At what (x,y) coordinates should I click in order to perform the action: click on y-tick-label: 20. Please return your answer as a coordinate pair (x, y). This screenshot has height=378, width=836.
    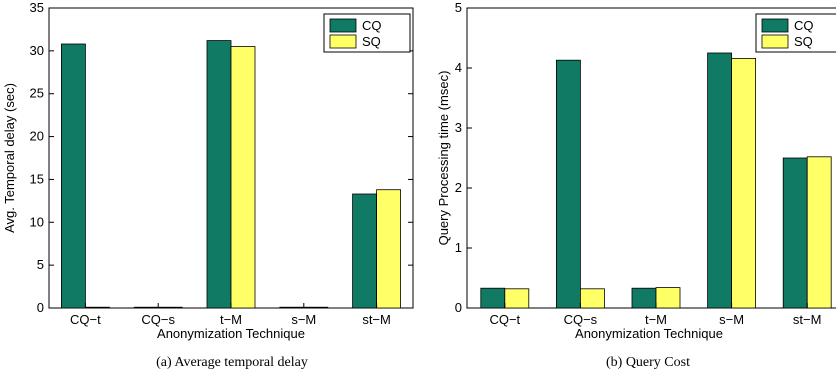
    Looking at the image, I should click on (37, 136).